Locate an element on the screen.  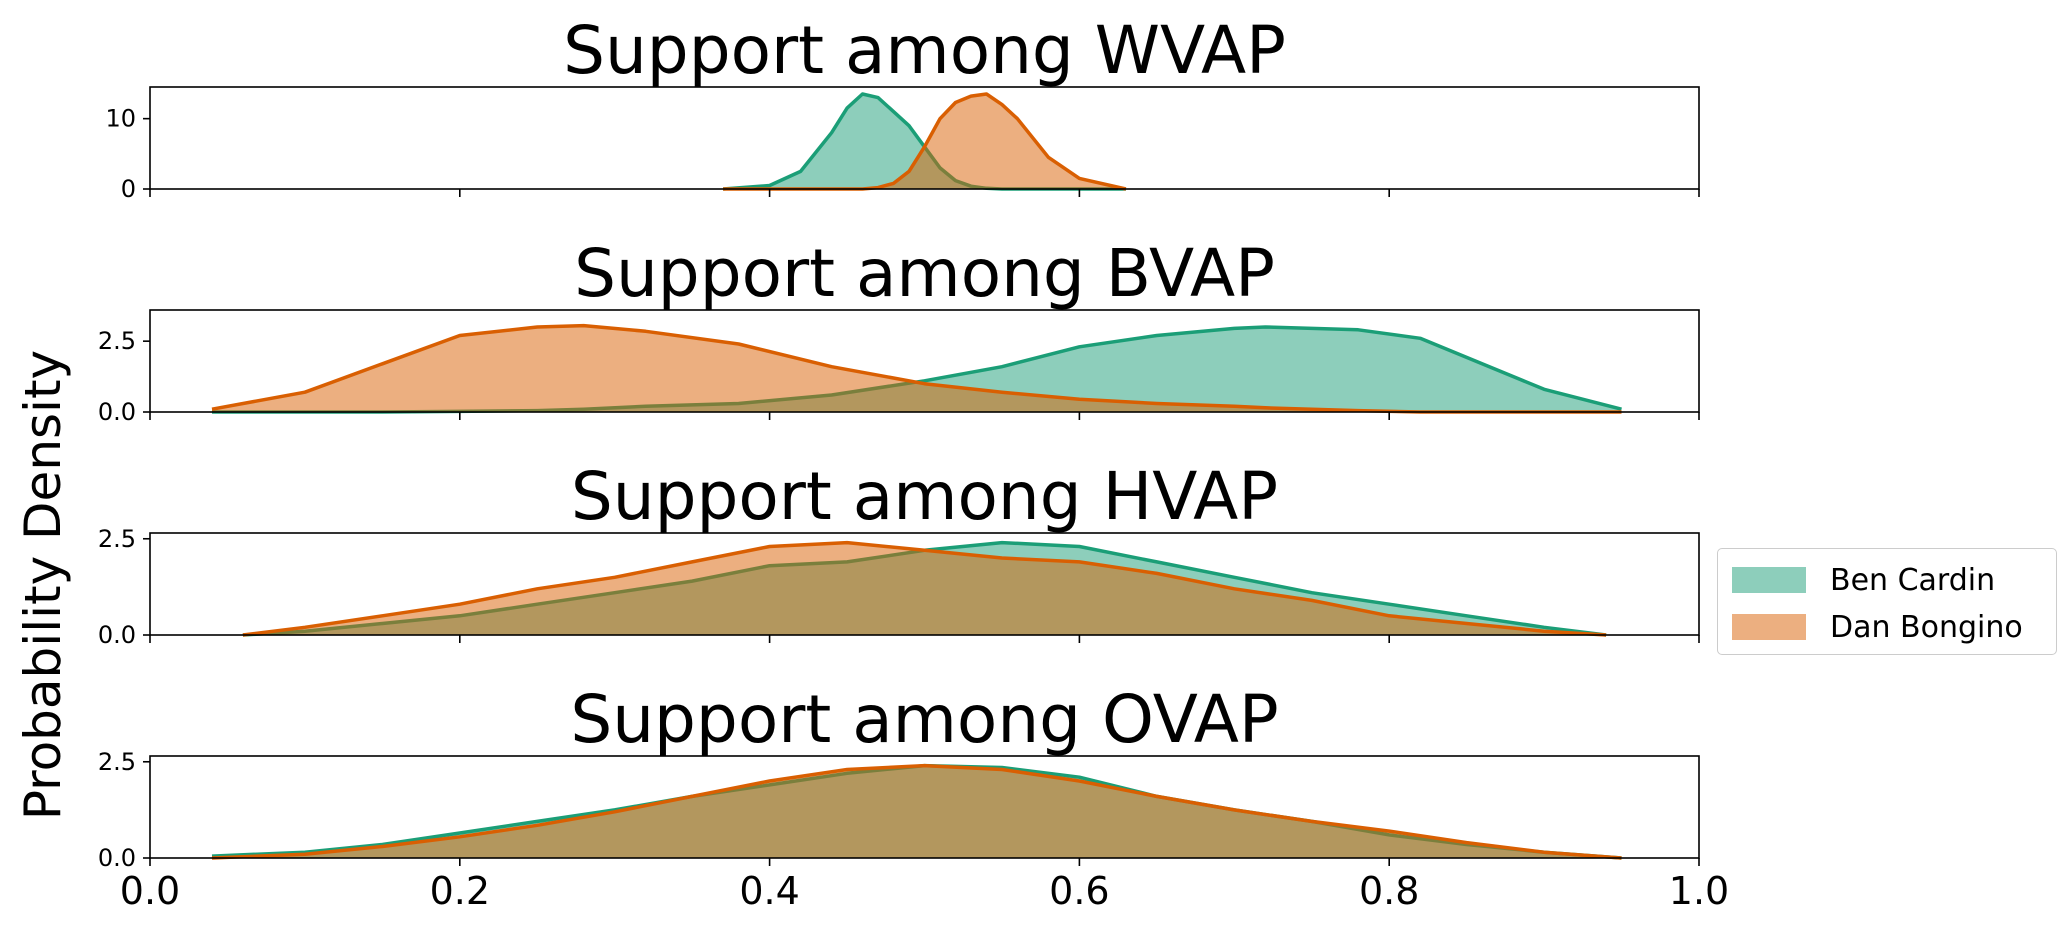
legend-swatch-dan-bongino is located at coordinates (1769, 627).